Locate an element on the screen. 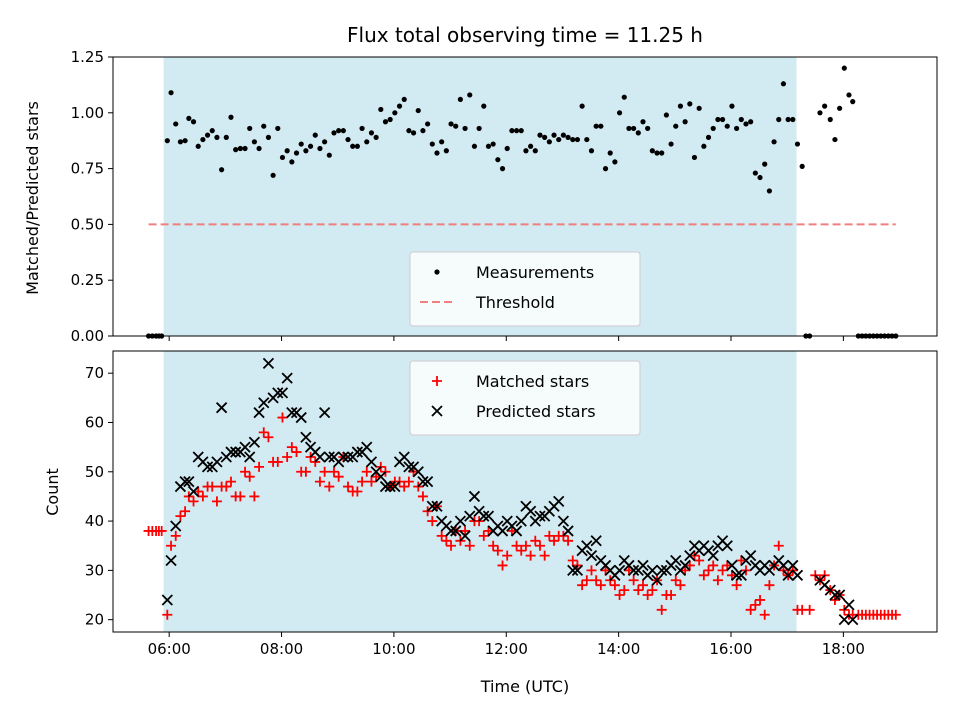  legend-label: Predicted stars is located at coordinates (536, 411).